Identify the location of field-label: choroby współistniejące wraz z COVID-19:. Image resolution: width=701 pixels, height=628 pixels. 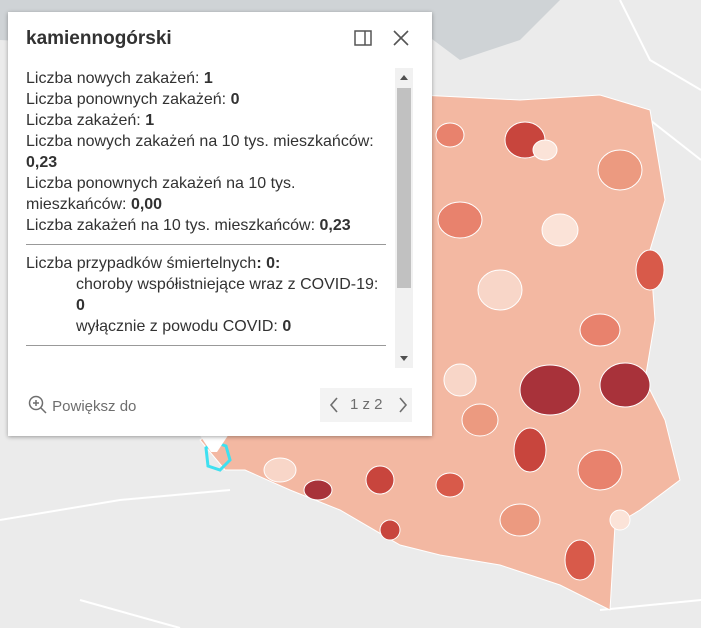
(227, 284).